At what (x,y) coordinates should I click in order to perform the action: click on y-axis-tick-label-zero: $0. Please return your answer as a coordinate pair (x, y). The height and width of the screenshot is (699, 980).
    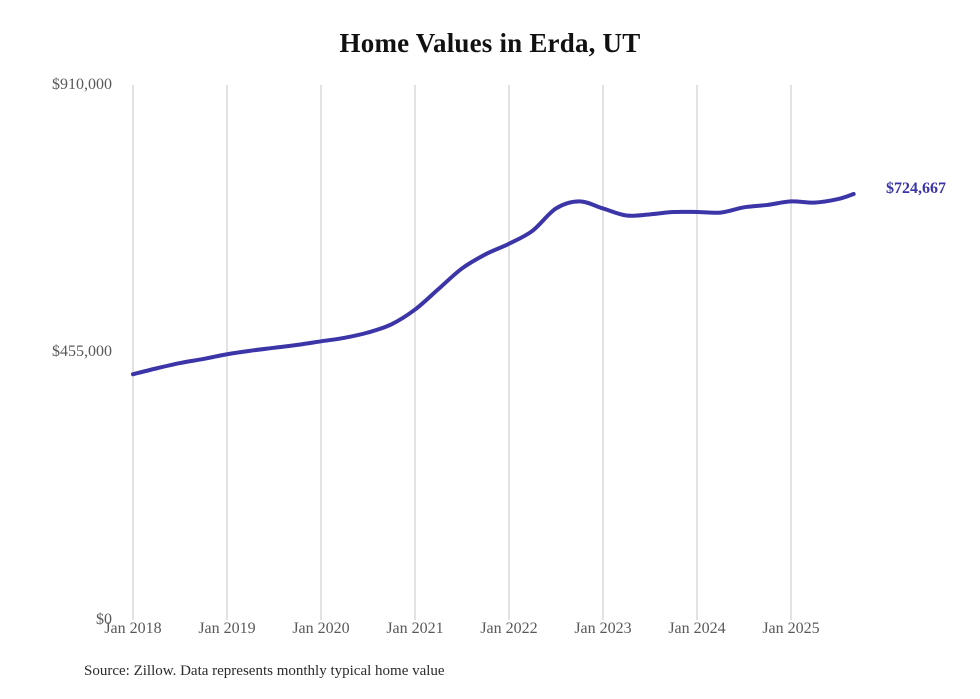
    Looking at the image, I should click on (104, 619).